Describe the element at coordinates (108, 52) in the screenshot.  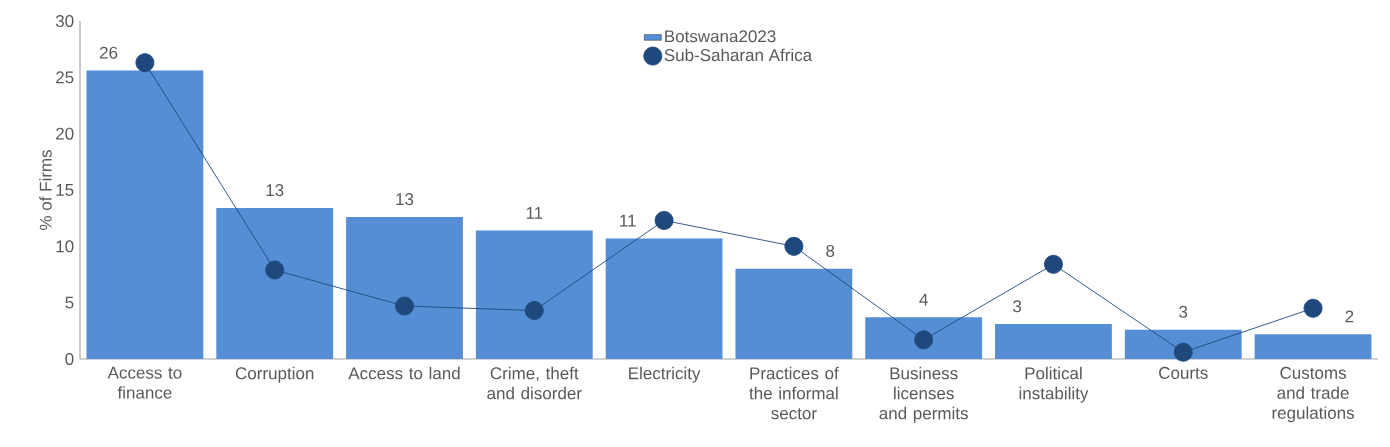
I see `data-label: 26` at that location.